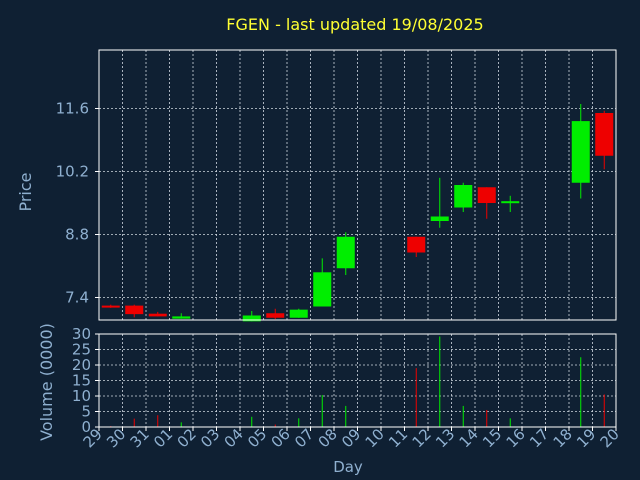  What do you see at coordinates (187, 438) in the screenshot?
I see `x-tick-label-02: 02` at bounding box center [187, 438].